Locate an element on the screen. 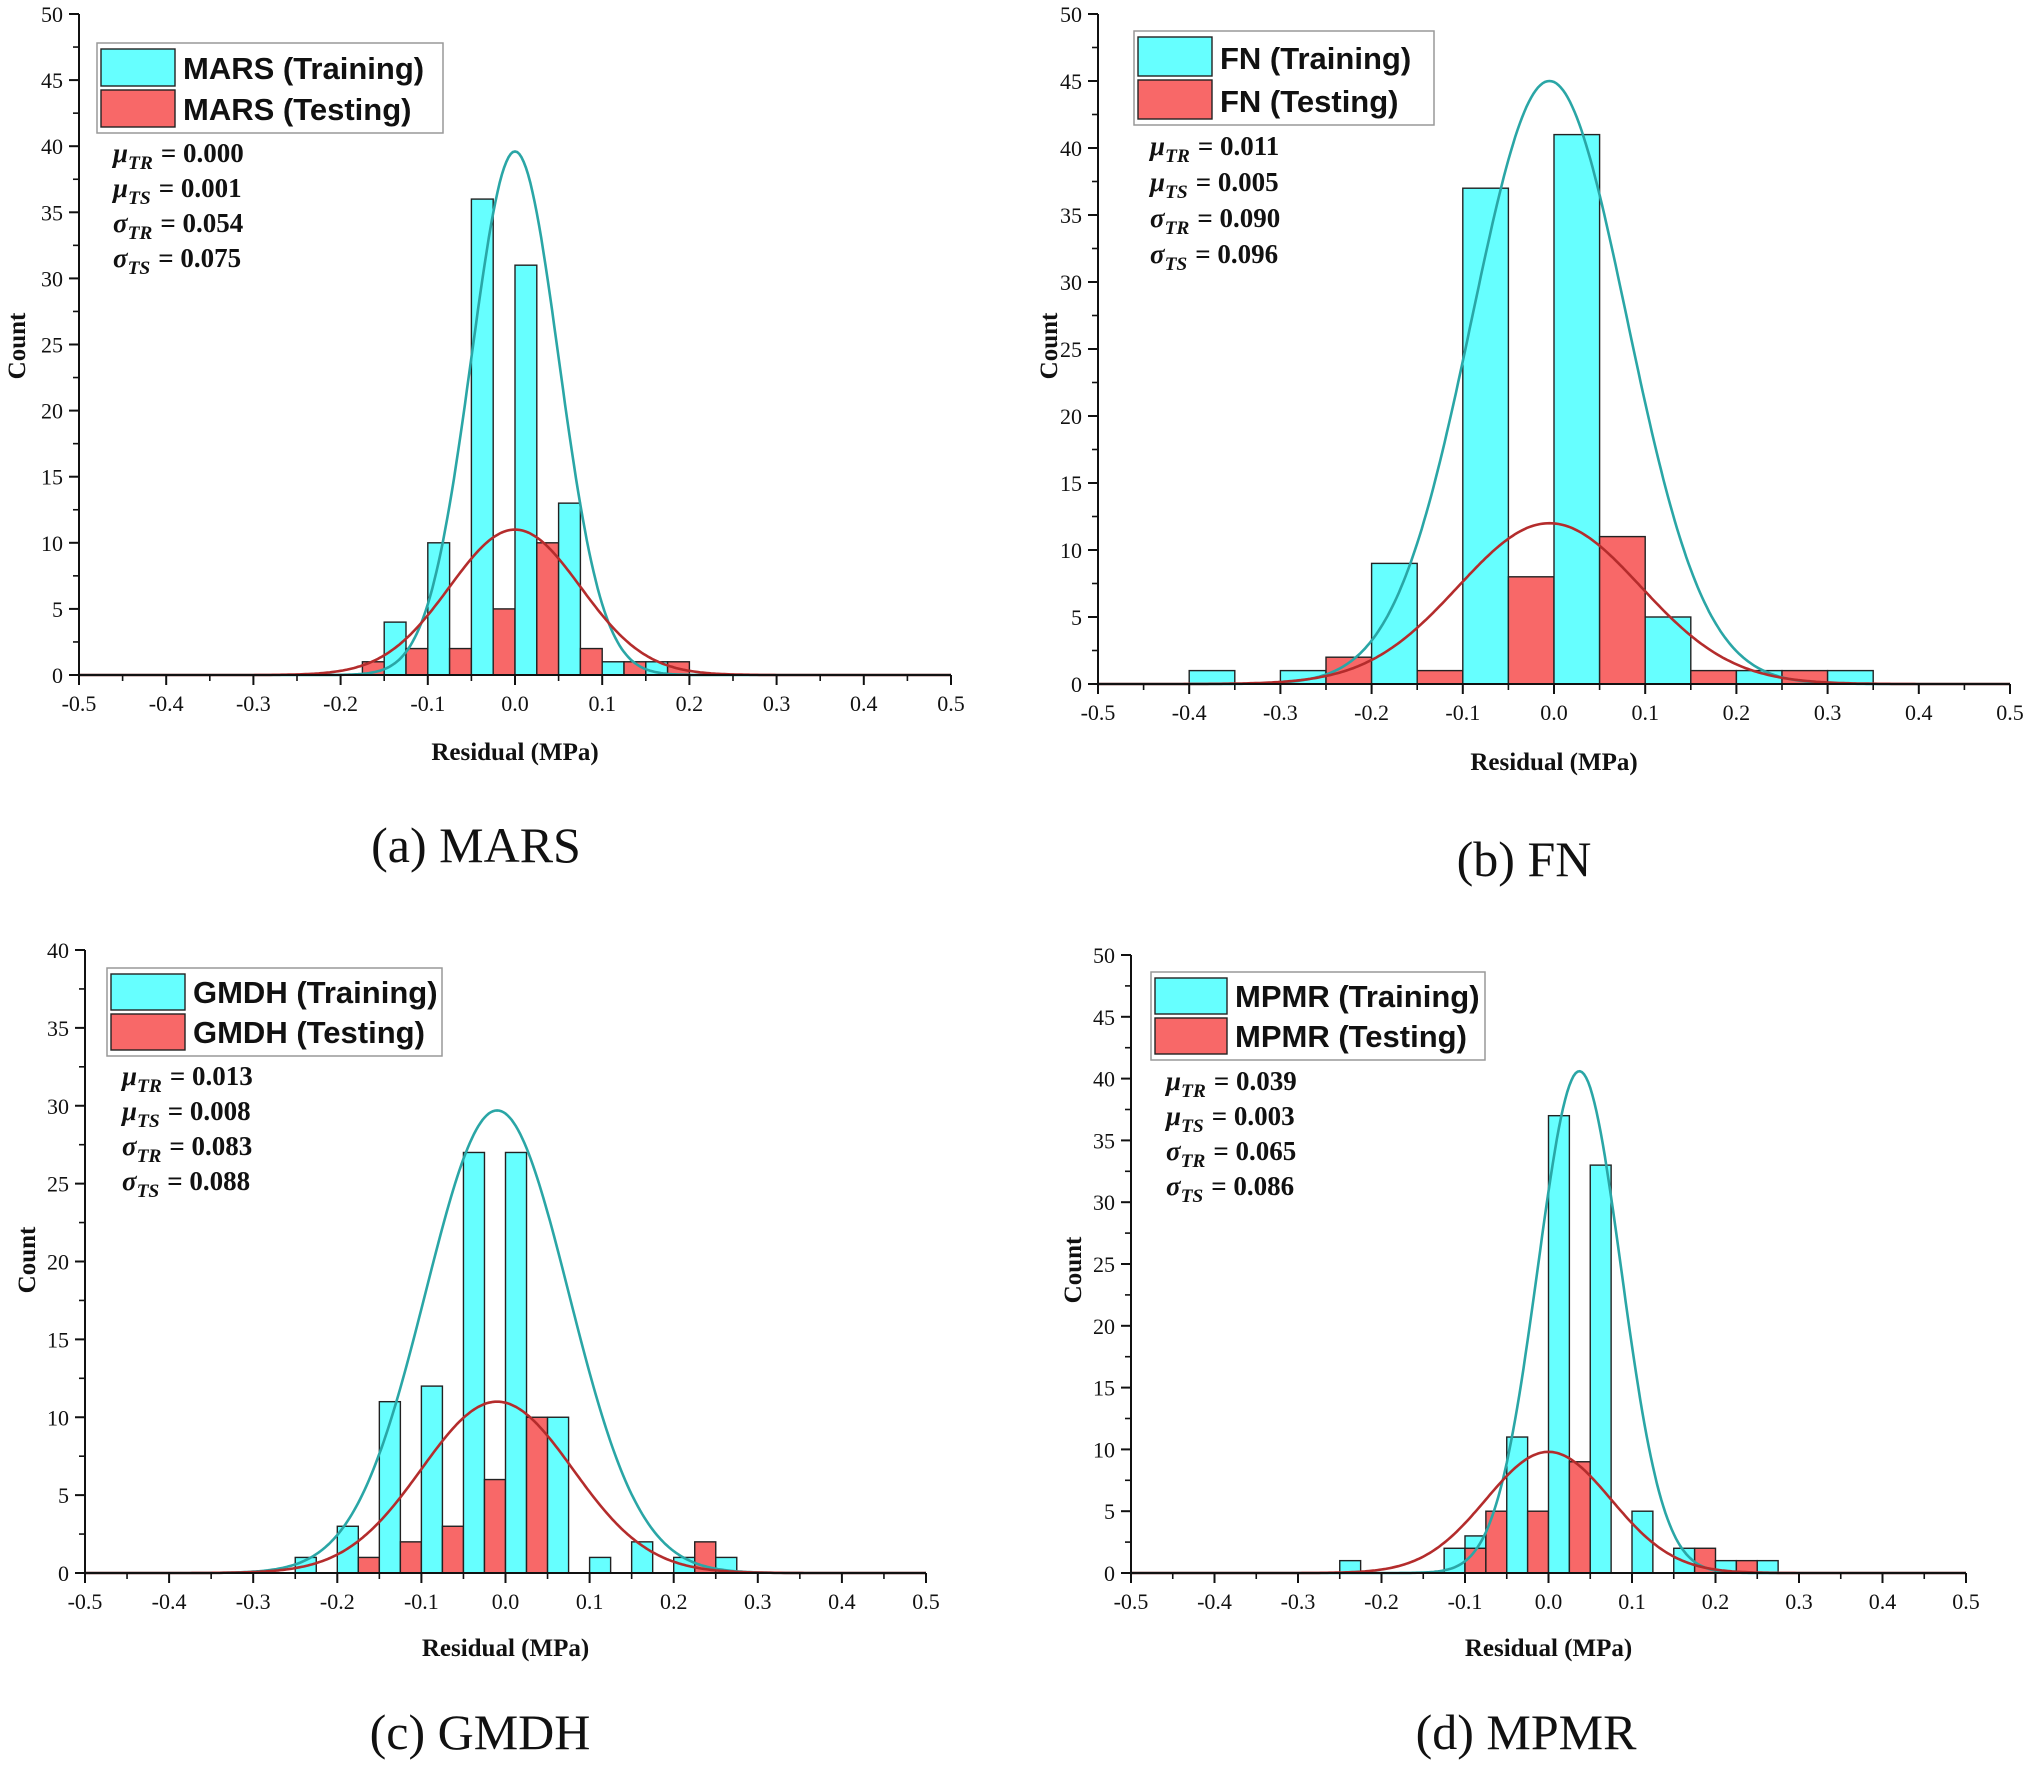 Image resolution: width=2032 pixels, height=1768 pixels. stat-line: σTR = 0.090 is located at coordinates (1215, 221).